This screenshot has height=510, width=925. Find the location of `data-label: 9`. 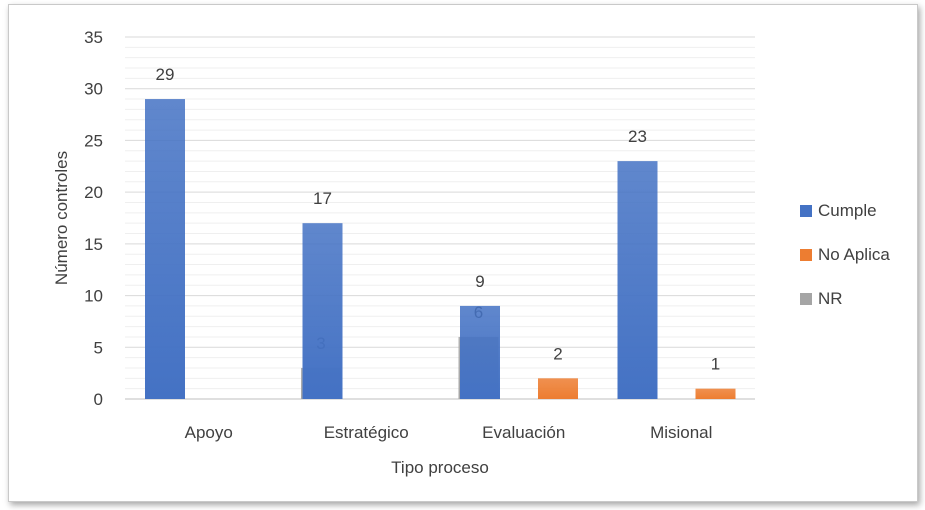

data-label: 9 is located at coordinates (479, 281).